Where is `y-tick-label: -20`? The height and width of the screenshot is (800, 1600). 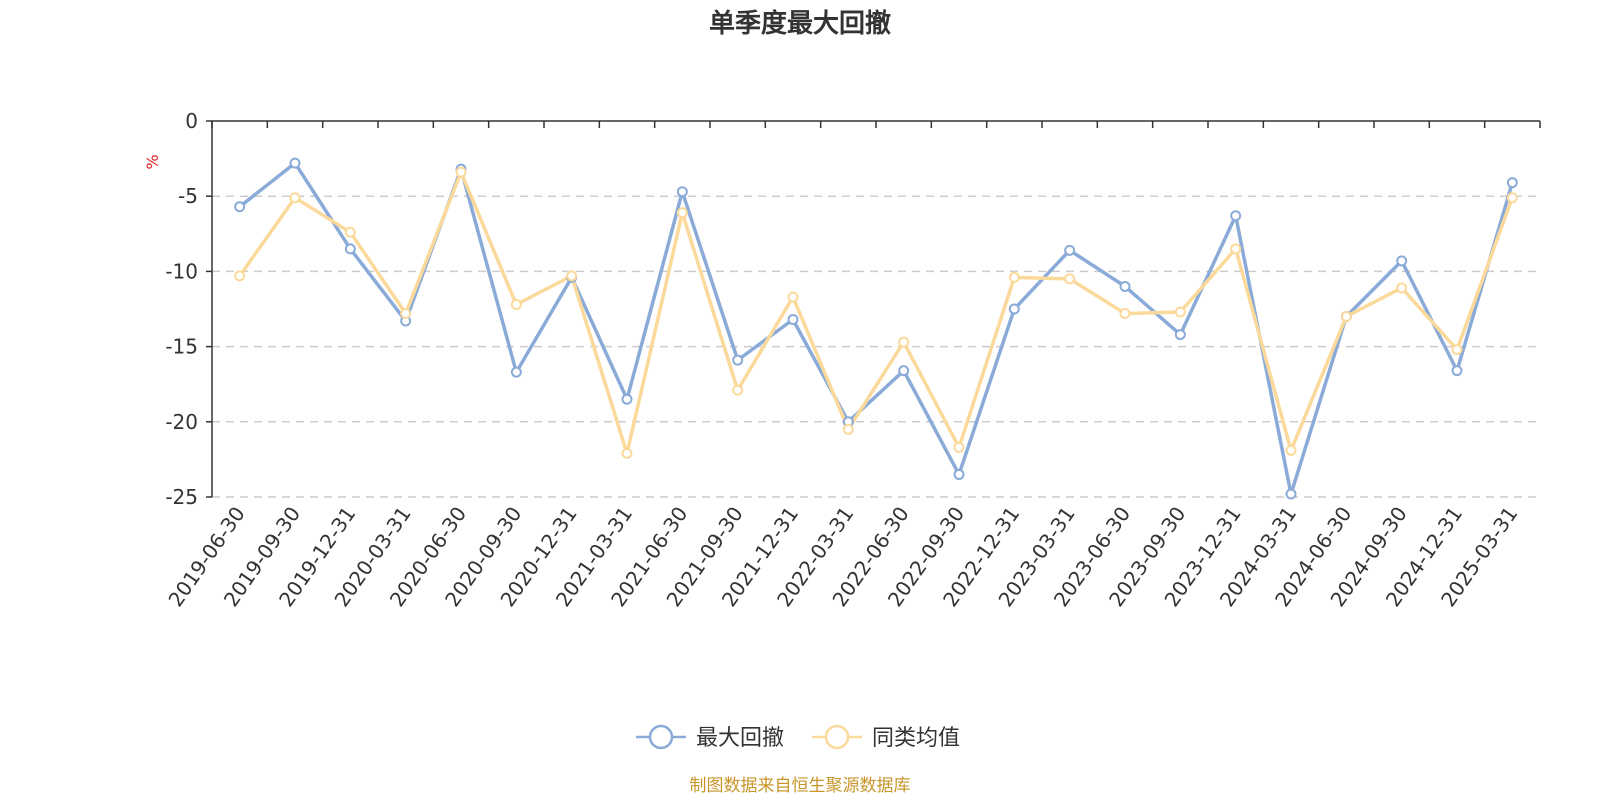 y-tick-label: -20 is located at coordinates (181, 422).